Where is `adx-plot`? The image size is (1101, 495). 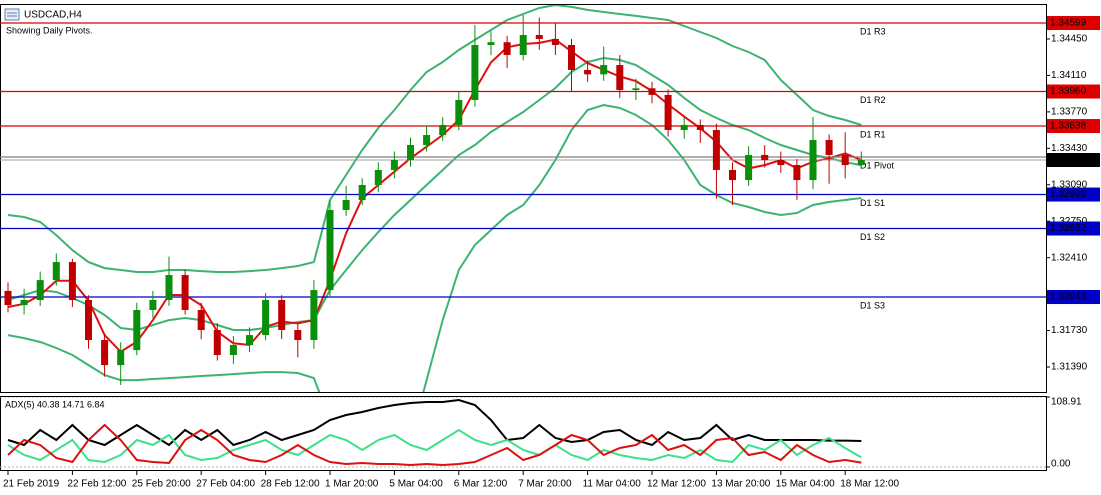 adx-plot is located at coordinates (523, 432).